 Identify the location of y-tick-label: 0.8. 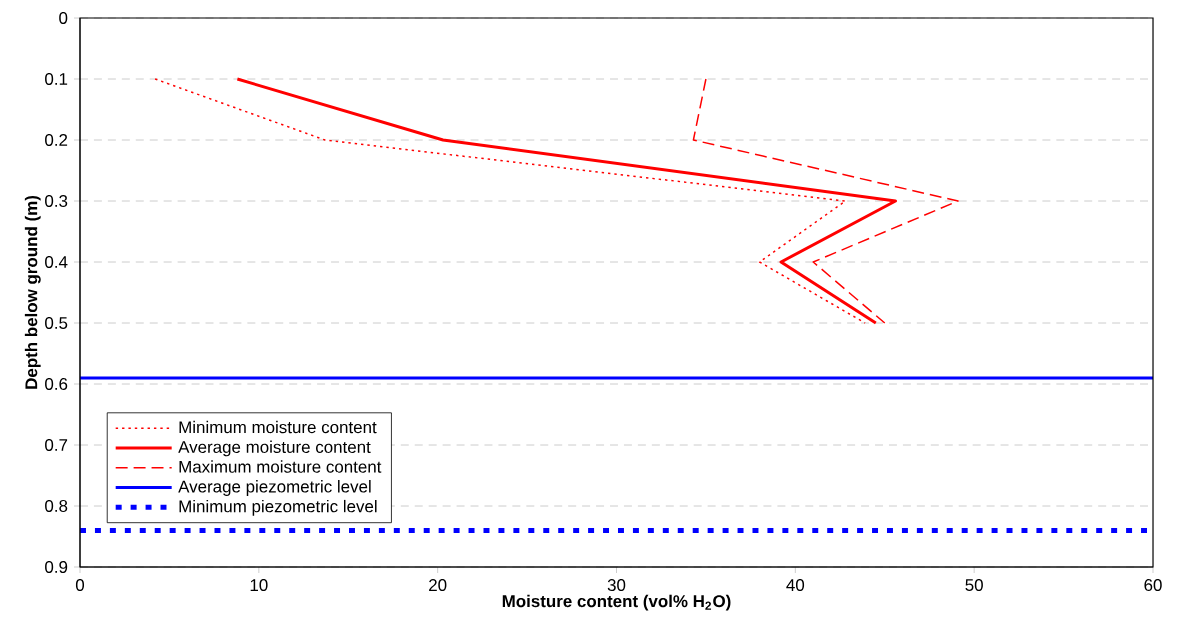
(56, 506).